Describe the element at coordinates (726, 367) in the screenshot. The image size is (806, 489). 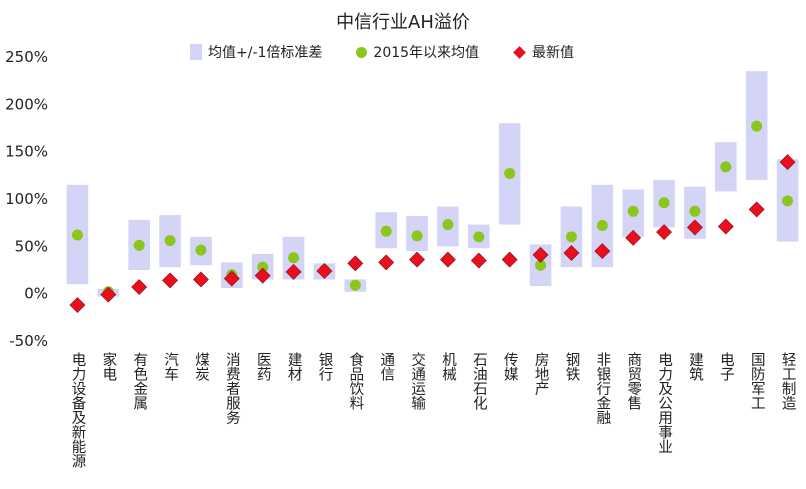
I see `x-tick-label: 电子` at that location.